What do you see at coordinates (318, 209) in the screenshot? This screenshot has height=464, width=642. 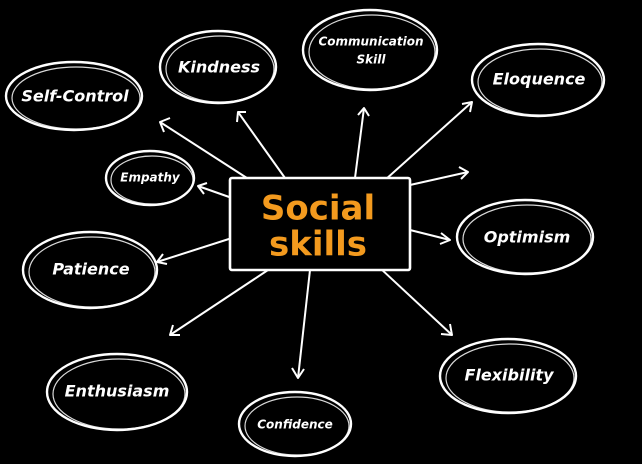 I see `center-line1: Social` at bounding box center [318, 209].